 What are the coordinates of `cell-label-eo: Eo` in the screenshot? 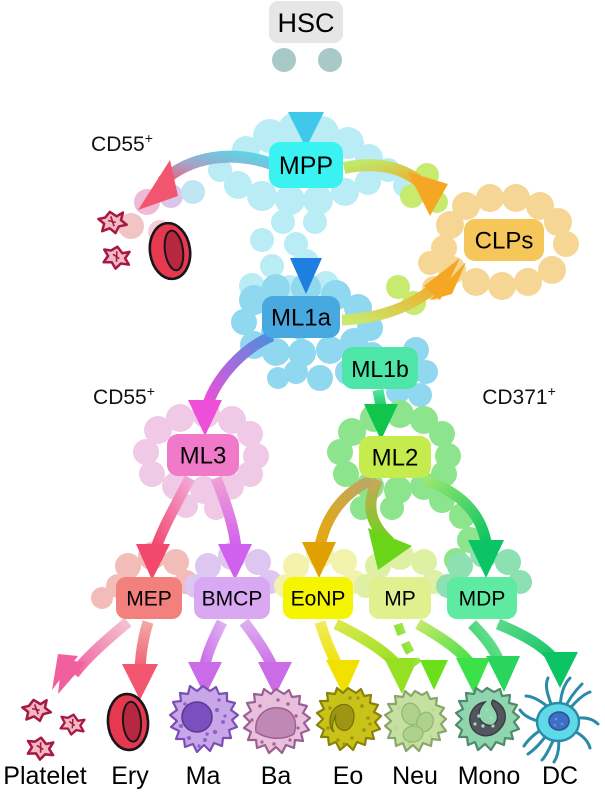 It's located at (348, 776).